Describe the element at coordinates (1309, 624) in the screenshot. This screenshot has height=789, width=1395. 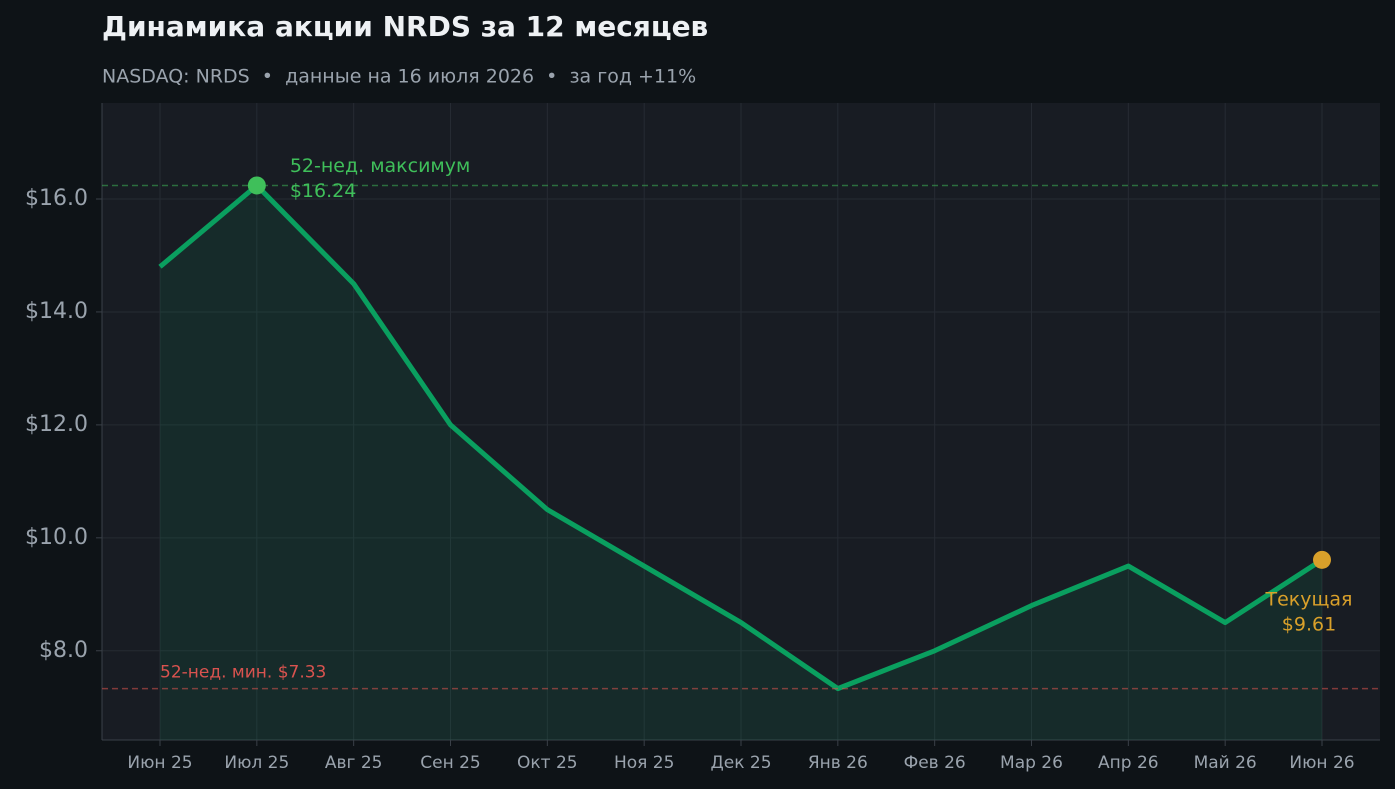
I see `current-label: $9.61` at that location.